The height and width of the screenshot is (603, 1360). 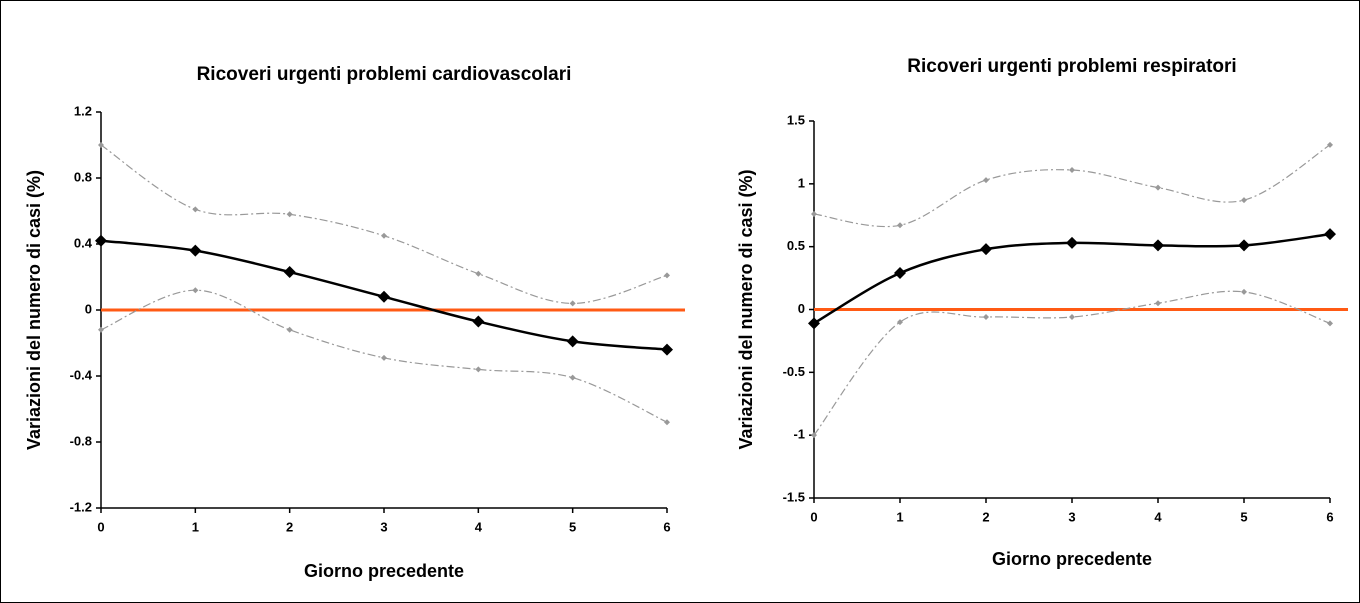 I want to click on y-tick-label: -0.8, so click(x=81, y=440).